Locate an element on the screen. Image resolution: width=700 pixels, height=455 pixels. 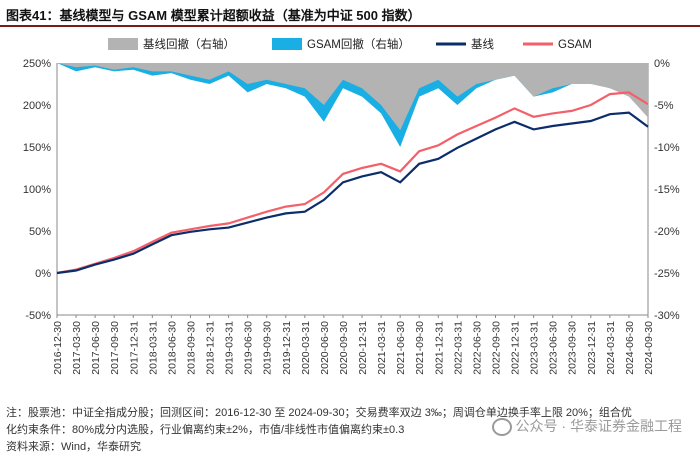
right-tick-label: -20% is located at coordinates (667, 232).